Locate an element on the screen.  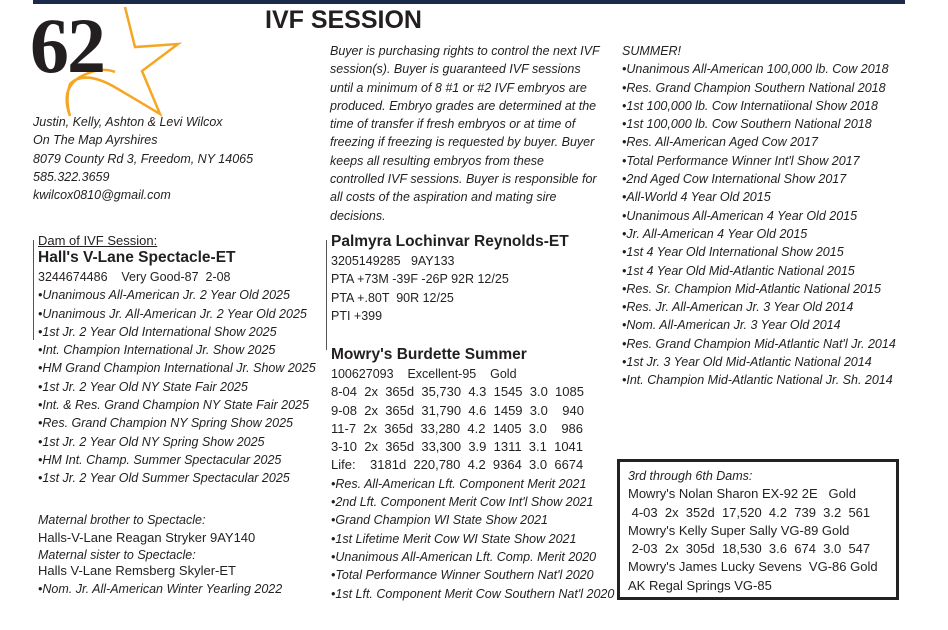
record-row: Life: 3181d 220,780 4.2 9364 3.0 6674 is located at coordinates (457, 465).